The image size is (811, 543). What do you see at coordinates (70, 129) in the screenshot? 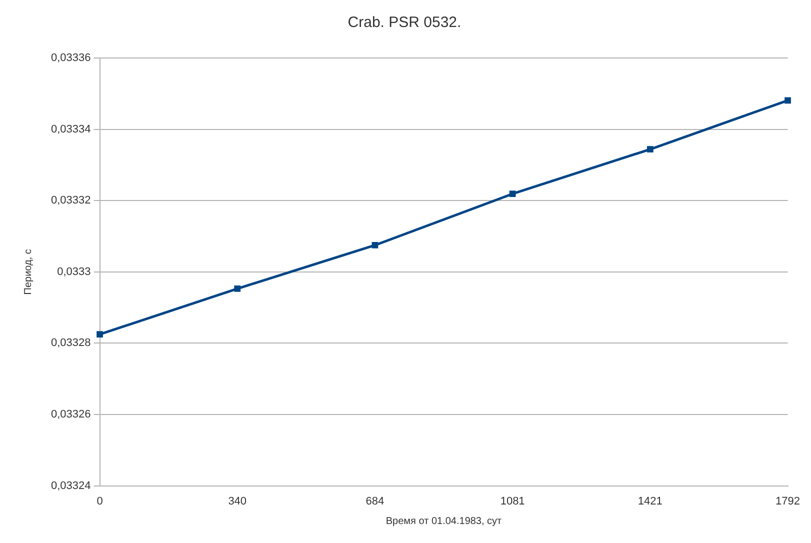
I see `y-tick-label: 0,03334` at bounding box center [70, 129].